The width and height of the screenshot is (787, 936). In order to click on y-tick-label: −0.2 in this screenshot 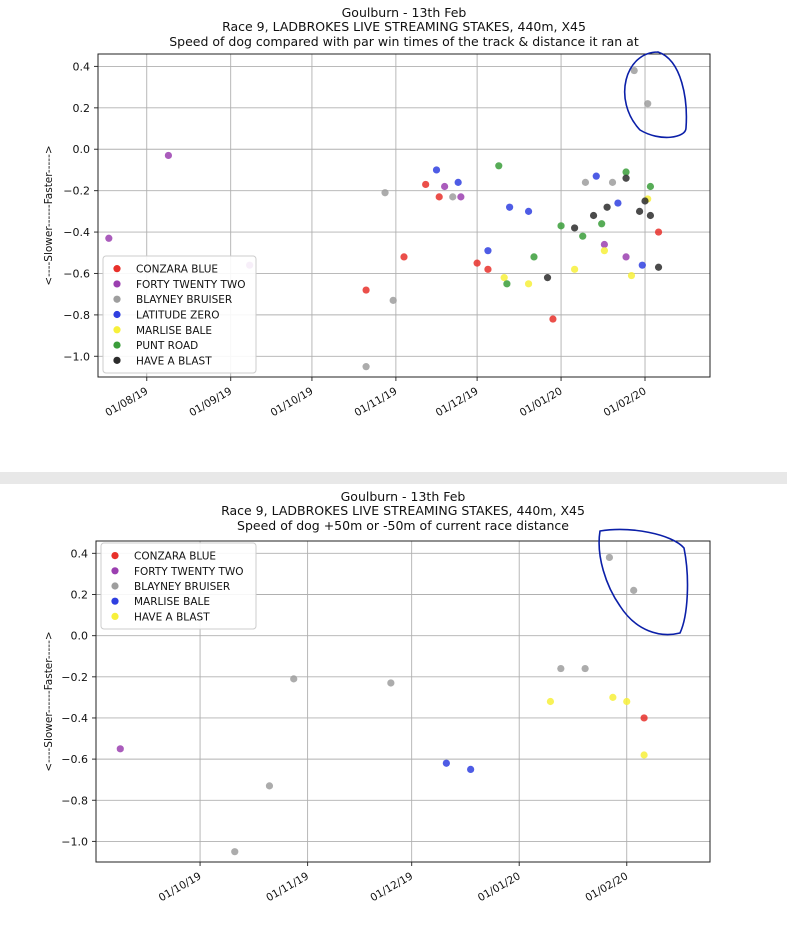, I will do `click(76, 191)`.